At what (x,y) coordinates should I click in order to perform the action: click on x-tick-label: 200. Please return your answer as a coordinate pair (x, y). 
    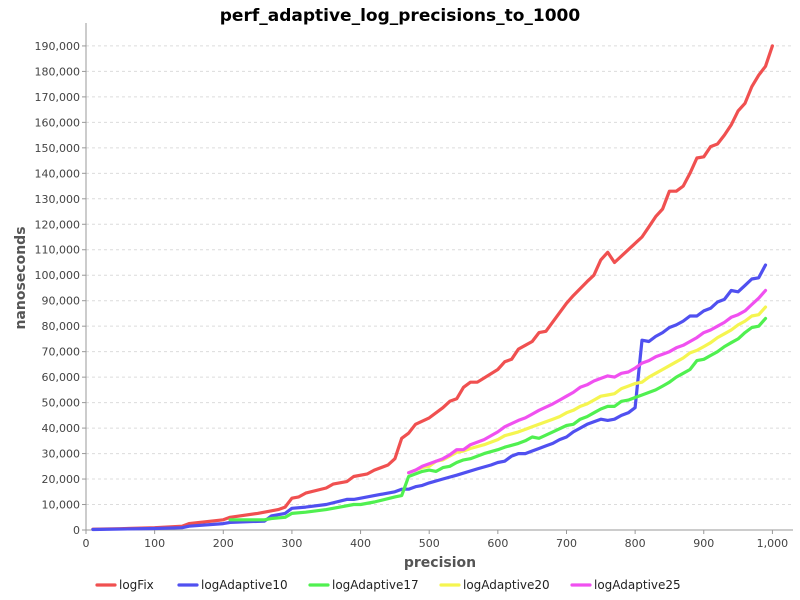
    Looking at the image, I should click on (223, 543).